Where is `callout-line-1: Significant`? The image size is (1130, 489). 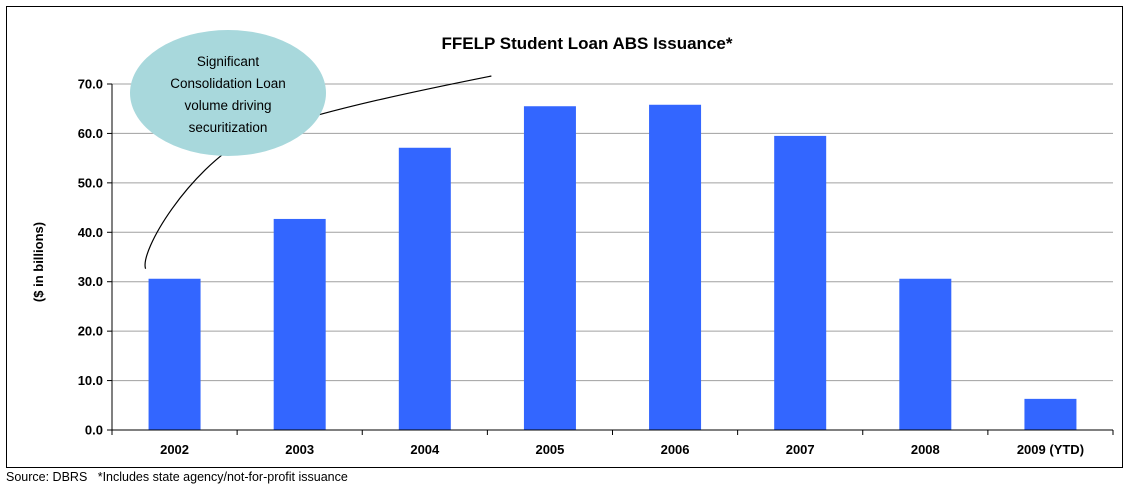 callout-line-1: Significant is located at coordinates (228, 61).